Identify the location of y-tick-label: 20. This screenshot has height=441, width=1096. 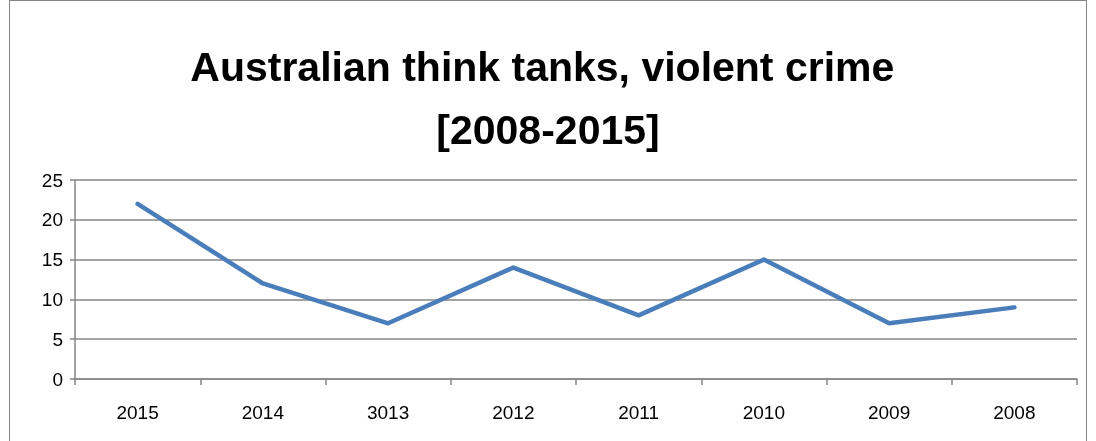
(52, 220).